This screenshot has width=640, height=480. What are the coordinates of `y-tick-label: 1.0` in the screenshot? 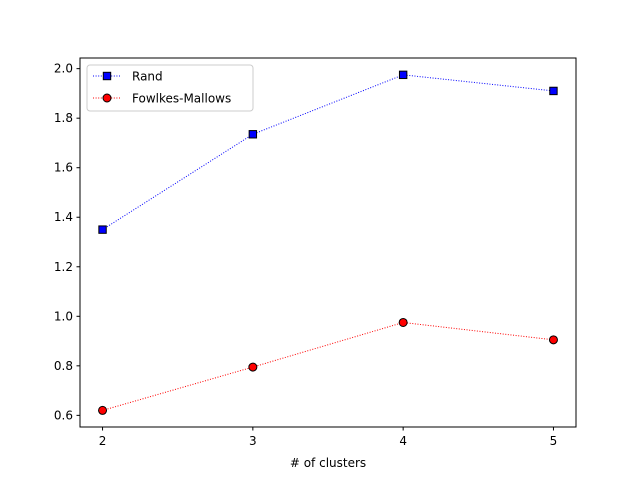 It's located at (63, 316).